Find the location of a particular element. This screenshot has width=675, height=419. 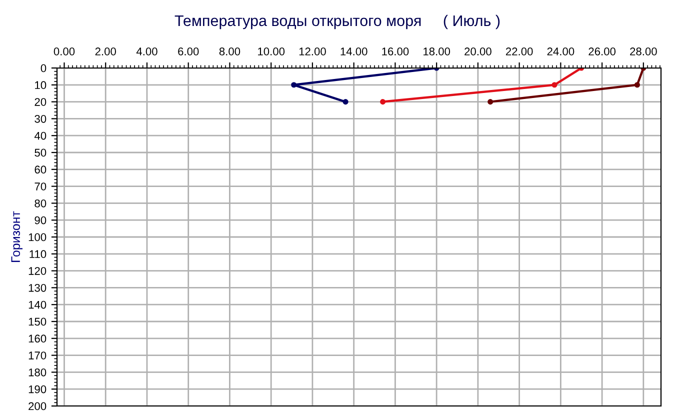

x-tick-label: 14.00 is located at coordinates (354, 52).